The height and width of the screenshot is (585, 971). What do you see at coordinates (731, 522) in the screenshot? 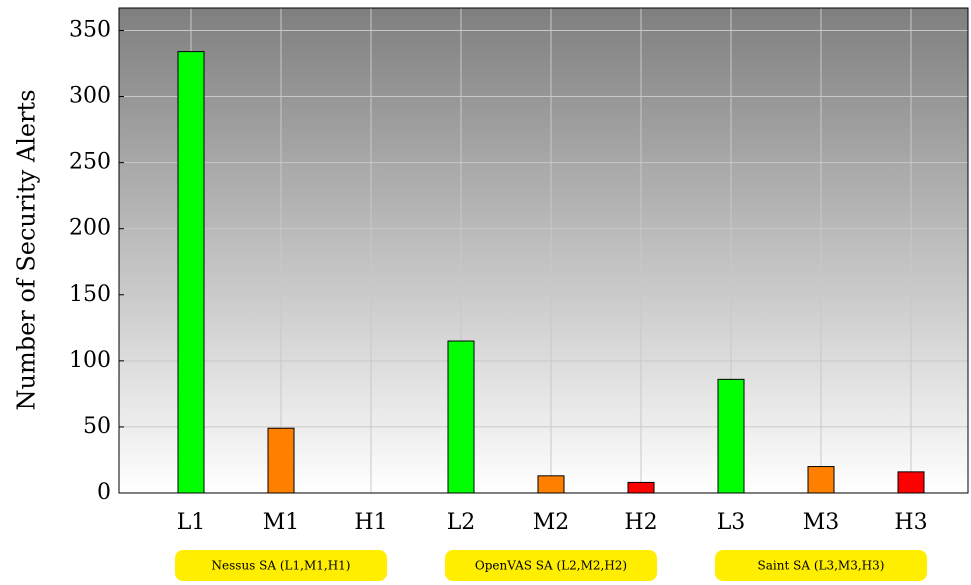
I see `x-tick-label: L3` at bounding box center [731, 522].